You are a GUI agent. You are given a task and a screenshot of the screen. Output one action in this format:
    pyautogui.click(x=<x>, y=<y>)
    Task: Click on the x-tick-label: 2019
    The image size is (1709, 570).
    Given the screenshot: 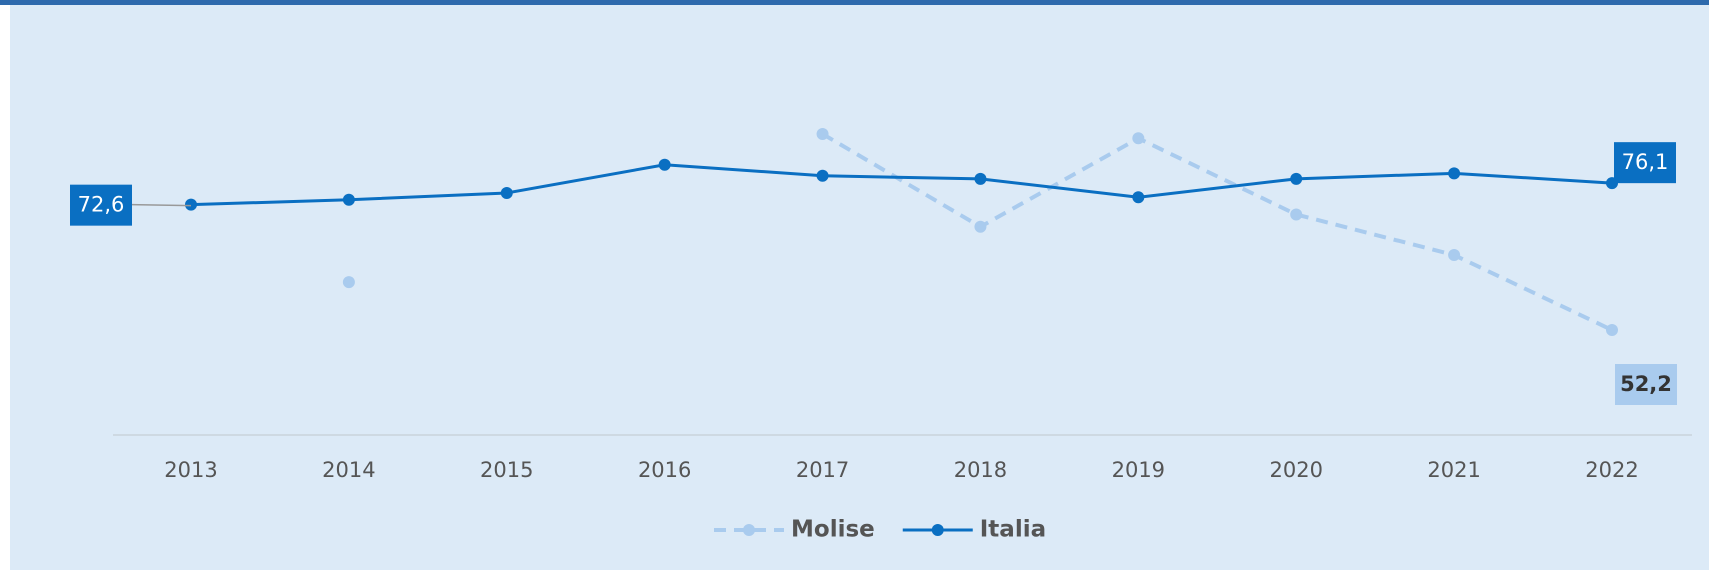 What is the action you would take?
    pyautogui.click(x=1138, y=470)
    